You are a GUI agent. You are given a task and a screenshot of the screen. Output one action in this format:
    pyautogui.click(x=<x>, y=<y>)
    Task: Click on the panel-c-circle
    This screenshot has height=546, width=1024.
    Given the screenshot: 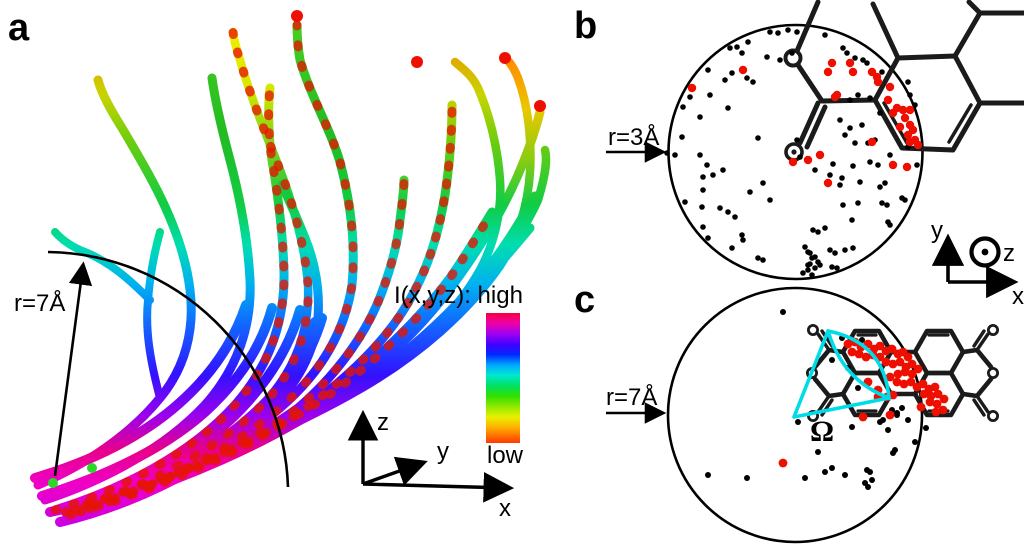 What is the action you would take?
    pyautogui.click(x=795, y=415)
    